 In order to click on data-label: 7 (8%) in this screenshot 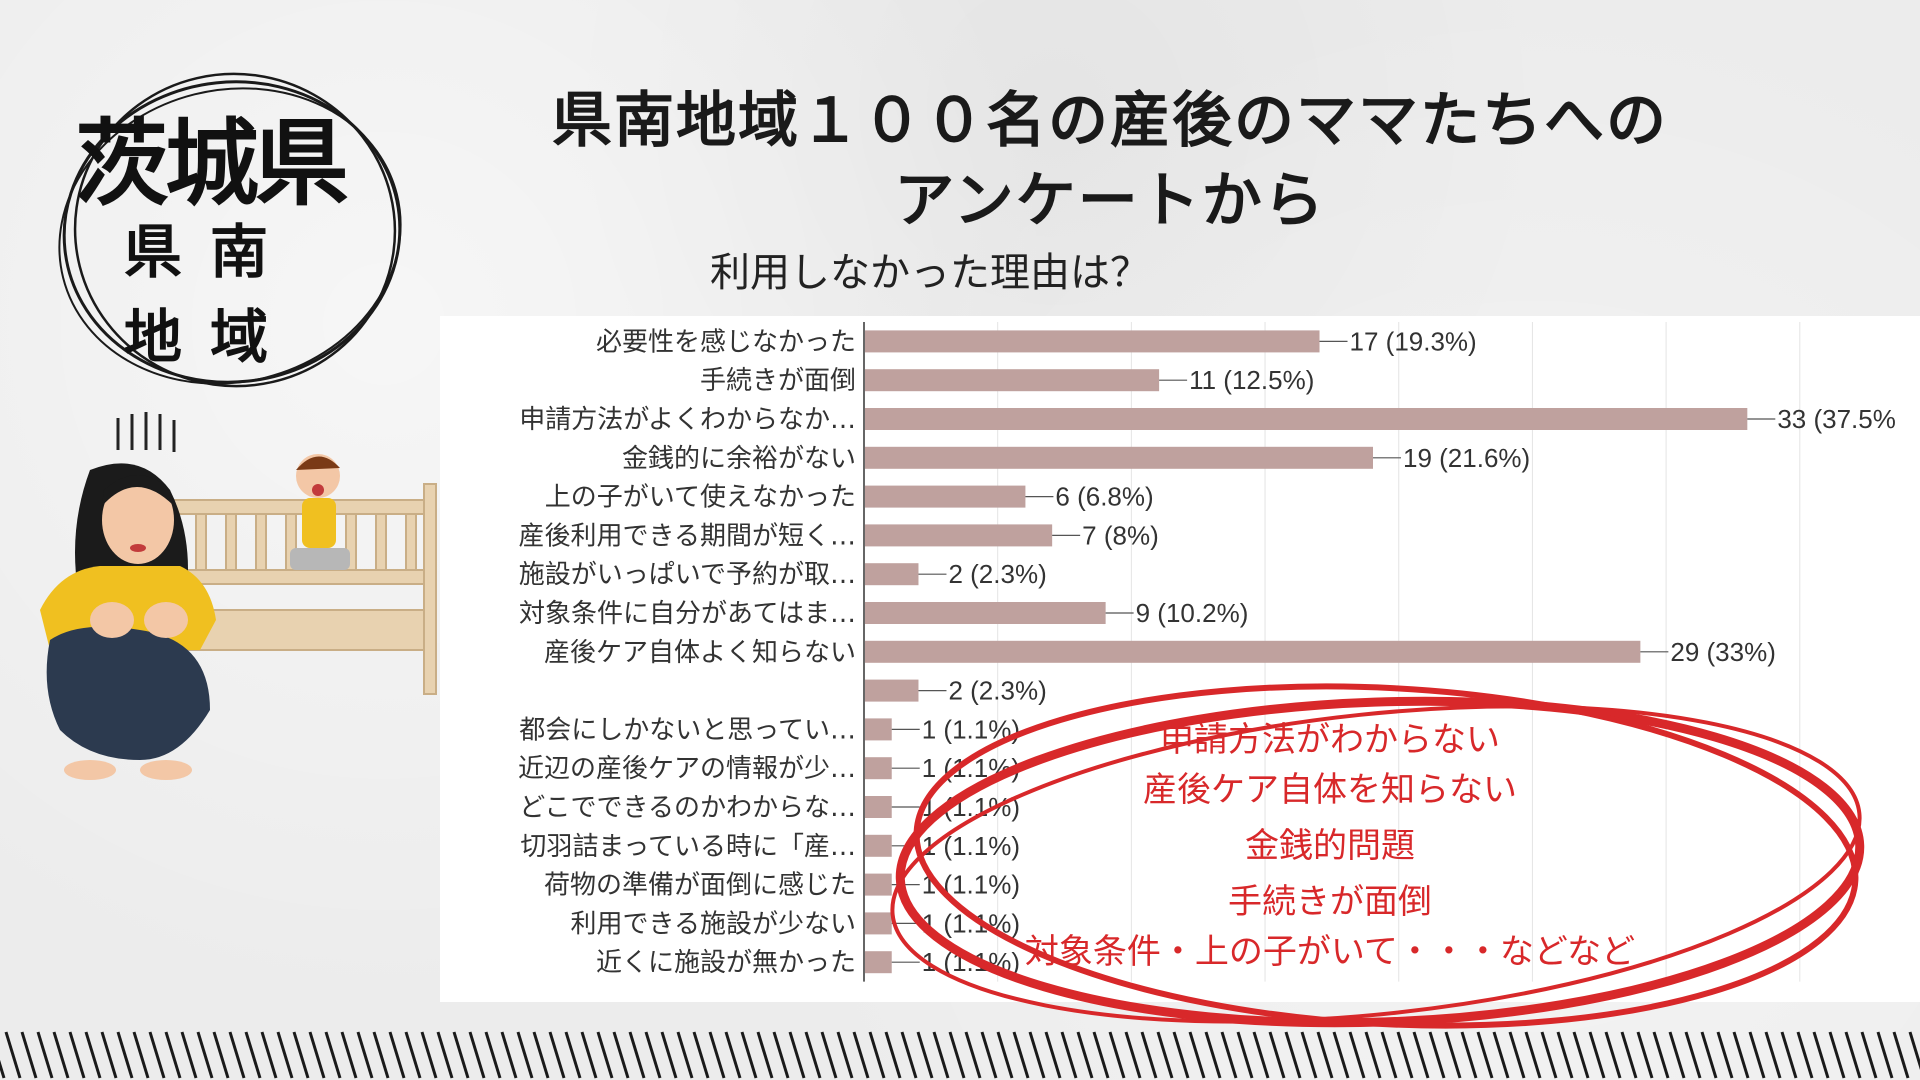, I will do `click(1120, 535)`.